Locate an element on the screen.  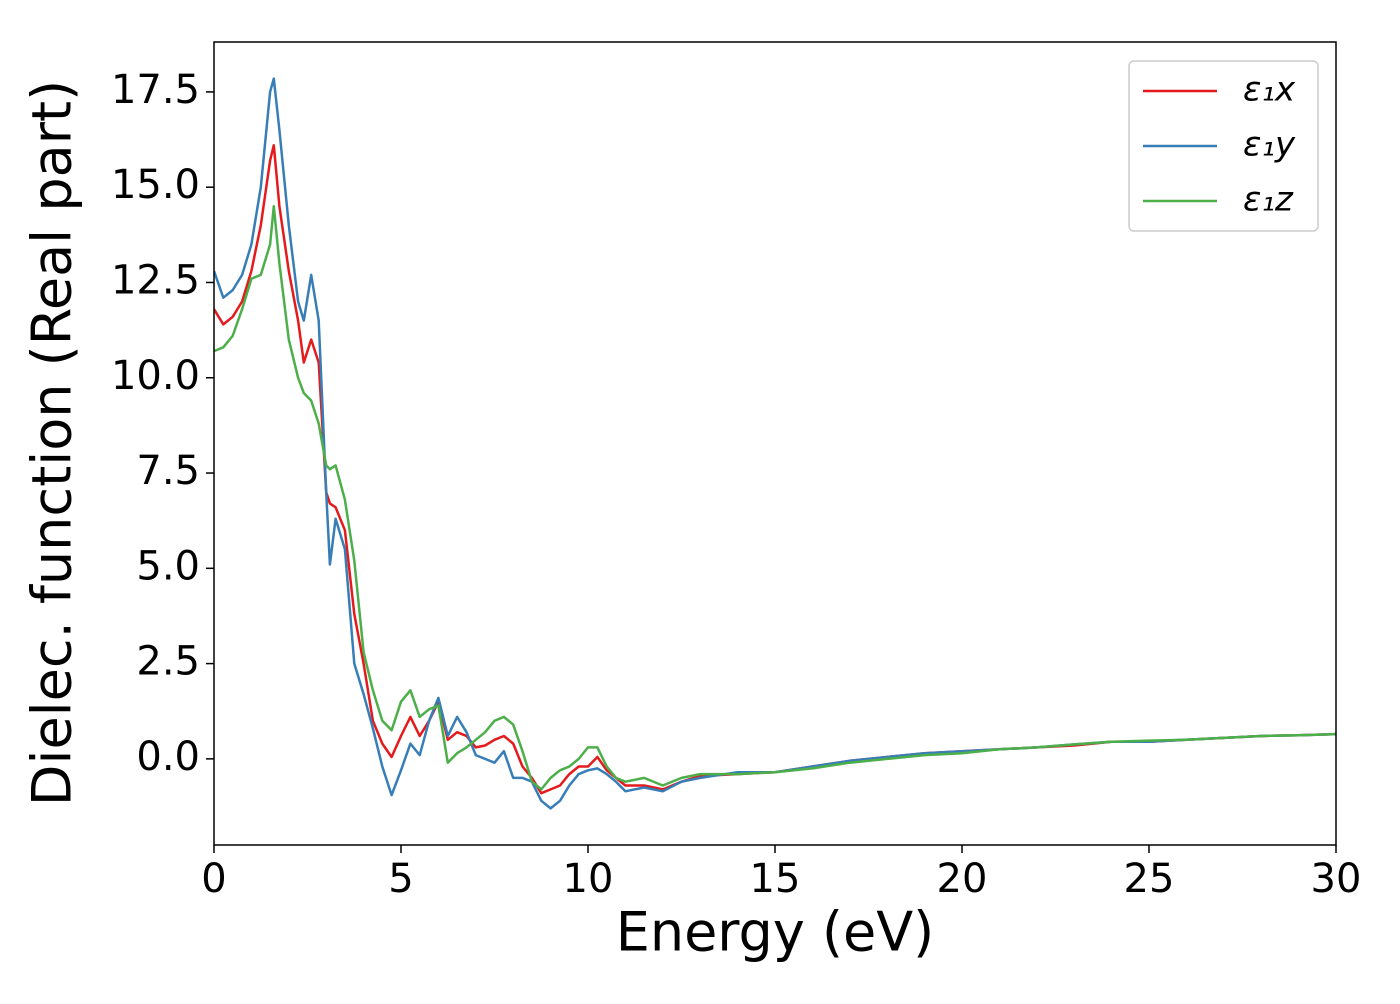
y-tick-label: 12.5 is located at coordinates (155, 280).